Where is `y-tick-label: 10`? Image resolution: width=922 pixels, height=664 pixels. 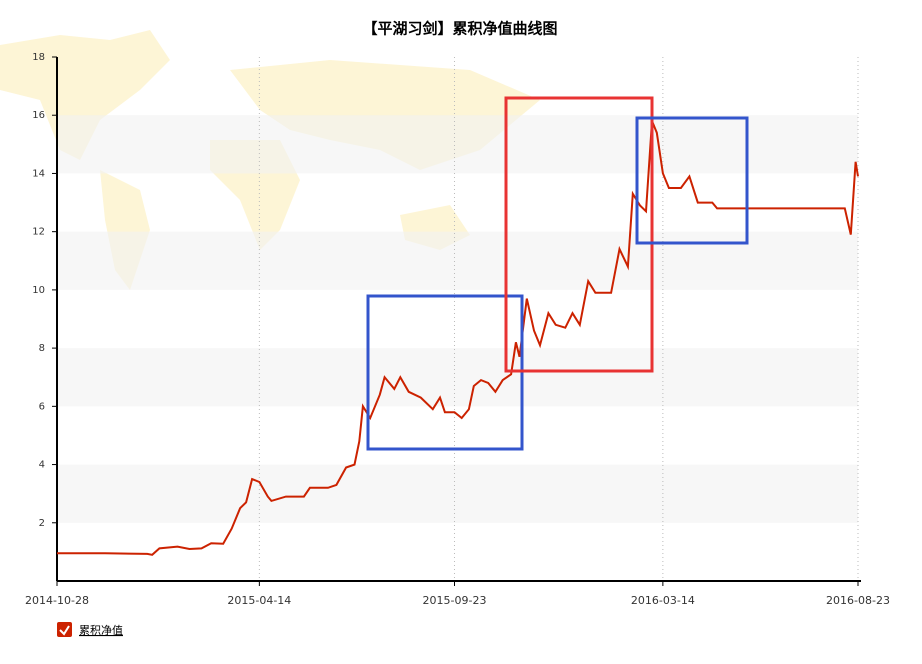 y-tick-label: 10 is located at coordinates (38, 290).